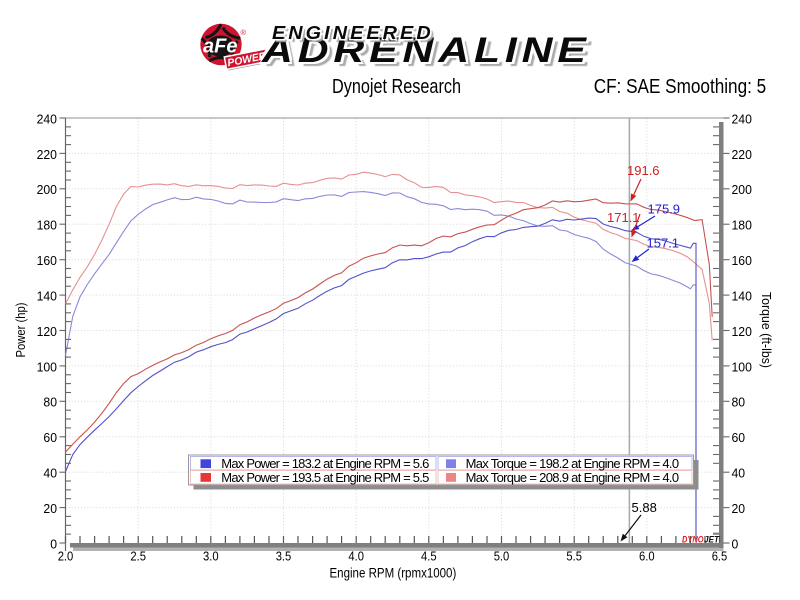  I want to click on svg-text: 3.5, so click(284, 555).